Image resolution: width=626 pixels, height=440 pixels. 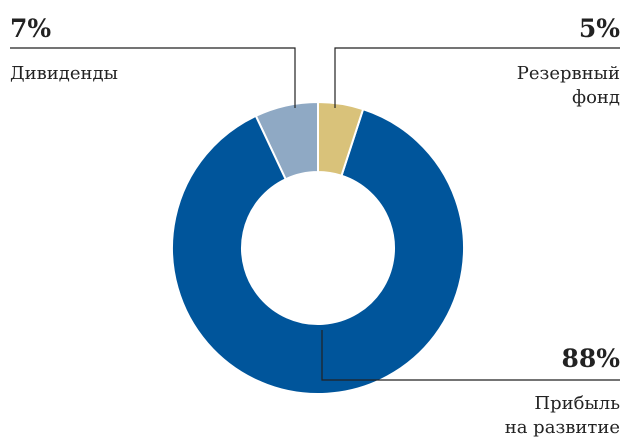 What do you see at coordinates (599, 28) in the screenshot?
I see `value-label: 5%` at bounding box center [599, 28].